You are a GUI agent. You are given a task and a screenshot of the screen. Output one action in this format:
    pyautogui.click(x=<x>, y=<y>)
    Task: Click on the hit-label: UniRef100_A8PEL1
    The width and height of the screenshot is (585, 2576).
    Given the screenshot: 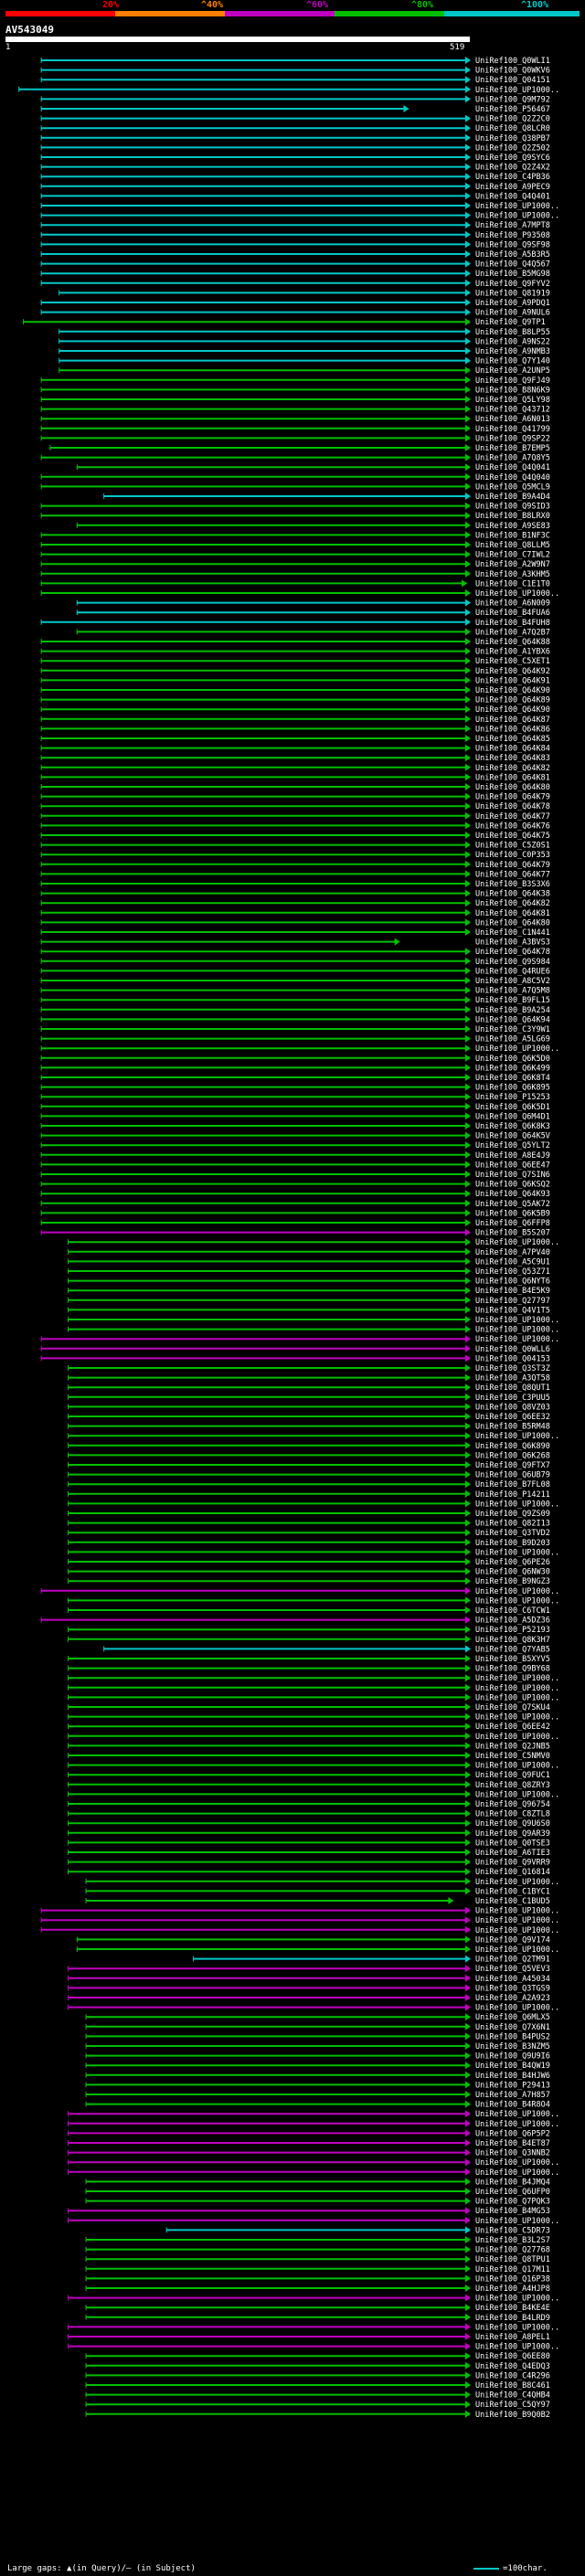 What is the action you would take?
    pyautogui.click(x=512, y=2337)
    